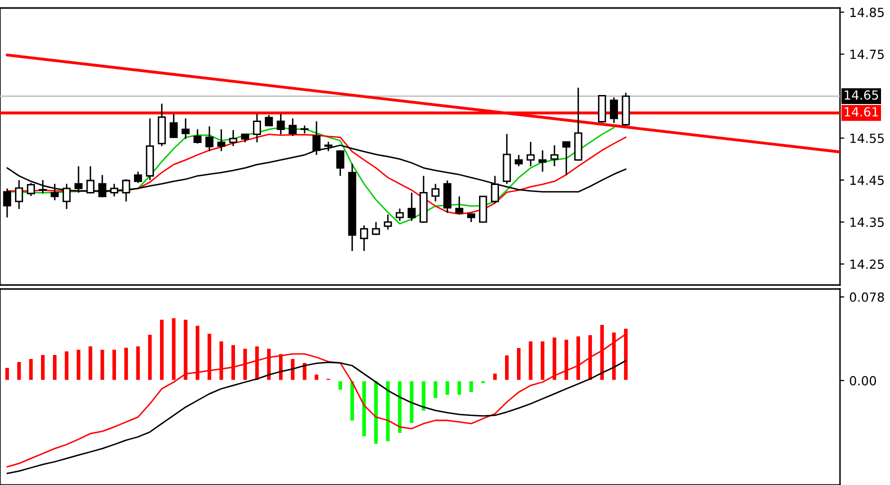 The height and width of the screenshot is (485, 890). What do you see at coordinates (867, 139) in the screenshot?
I see `y-tick-label: 14.55` at bounding box center [867, 139].